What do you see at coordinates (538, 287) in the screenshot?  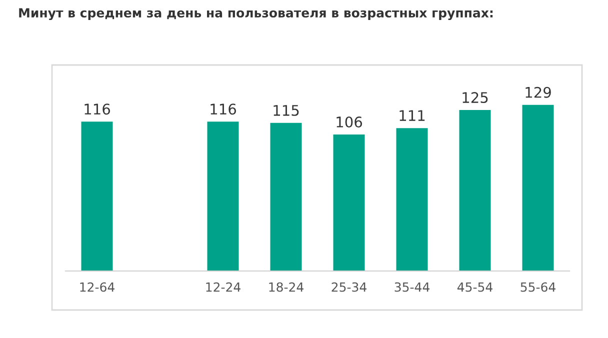 I see `x-tick-label: 55-64` at bounding box center [538, 287].